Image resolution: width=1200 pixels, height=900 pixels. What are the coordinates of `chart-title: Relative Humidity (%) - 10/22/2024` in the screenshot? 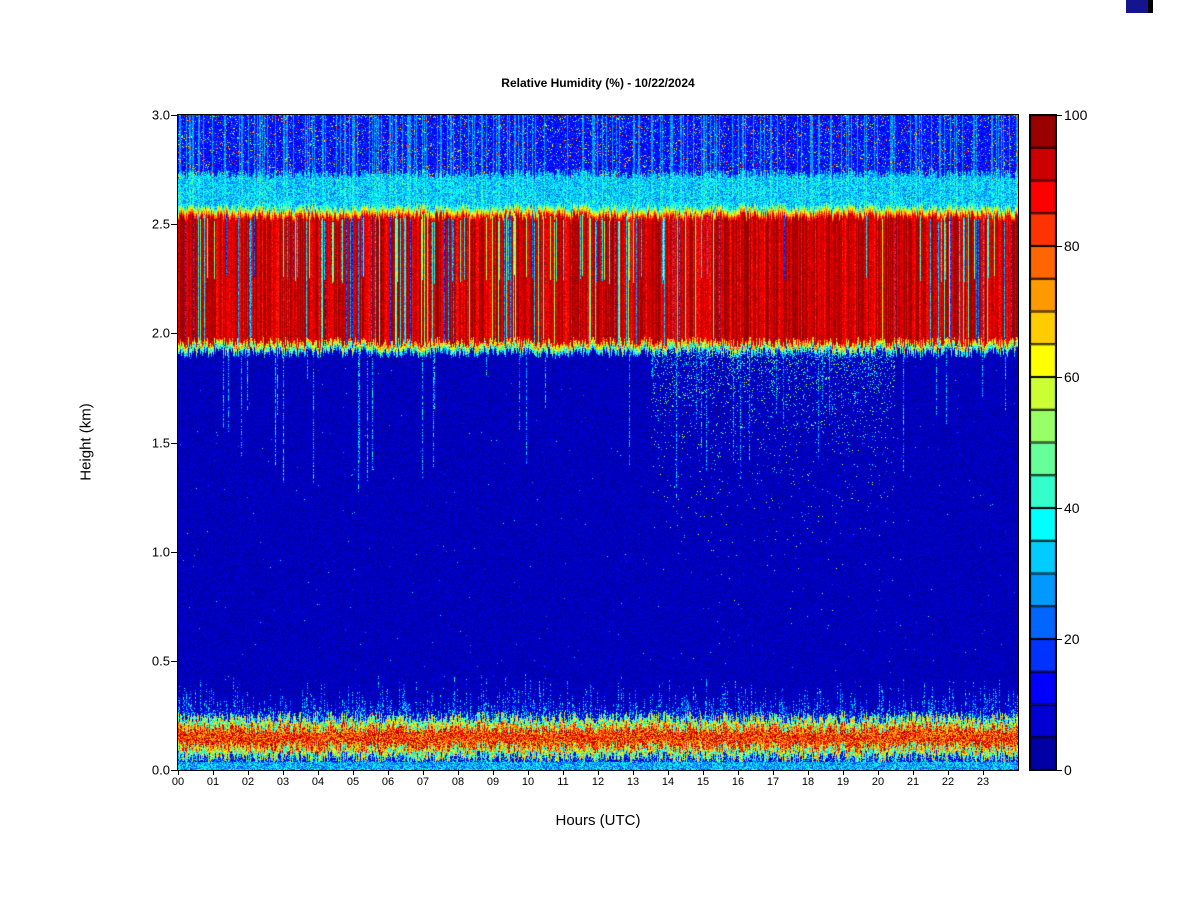 It's located at (598, 83).